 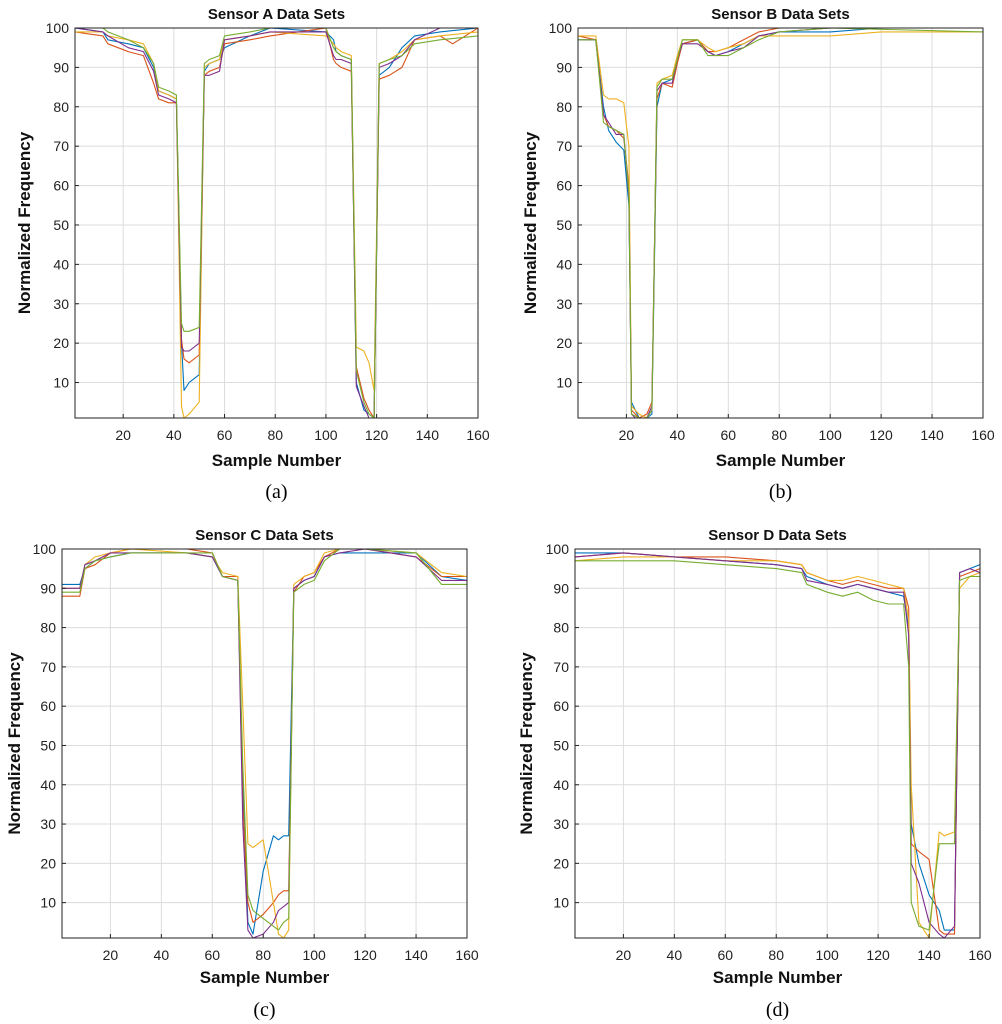 I want to click on chart-title: Sensor B Data Sets, so click(x=780, y=14).